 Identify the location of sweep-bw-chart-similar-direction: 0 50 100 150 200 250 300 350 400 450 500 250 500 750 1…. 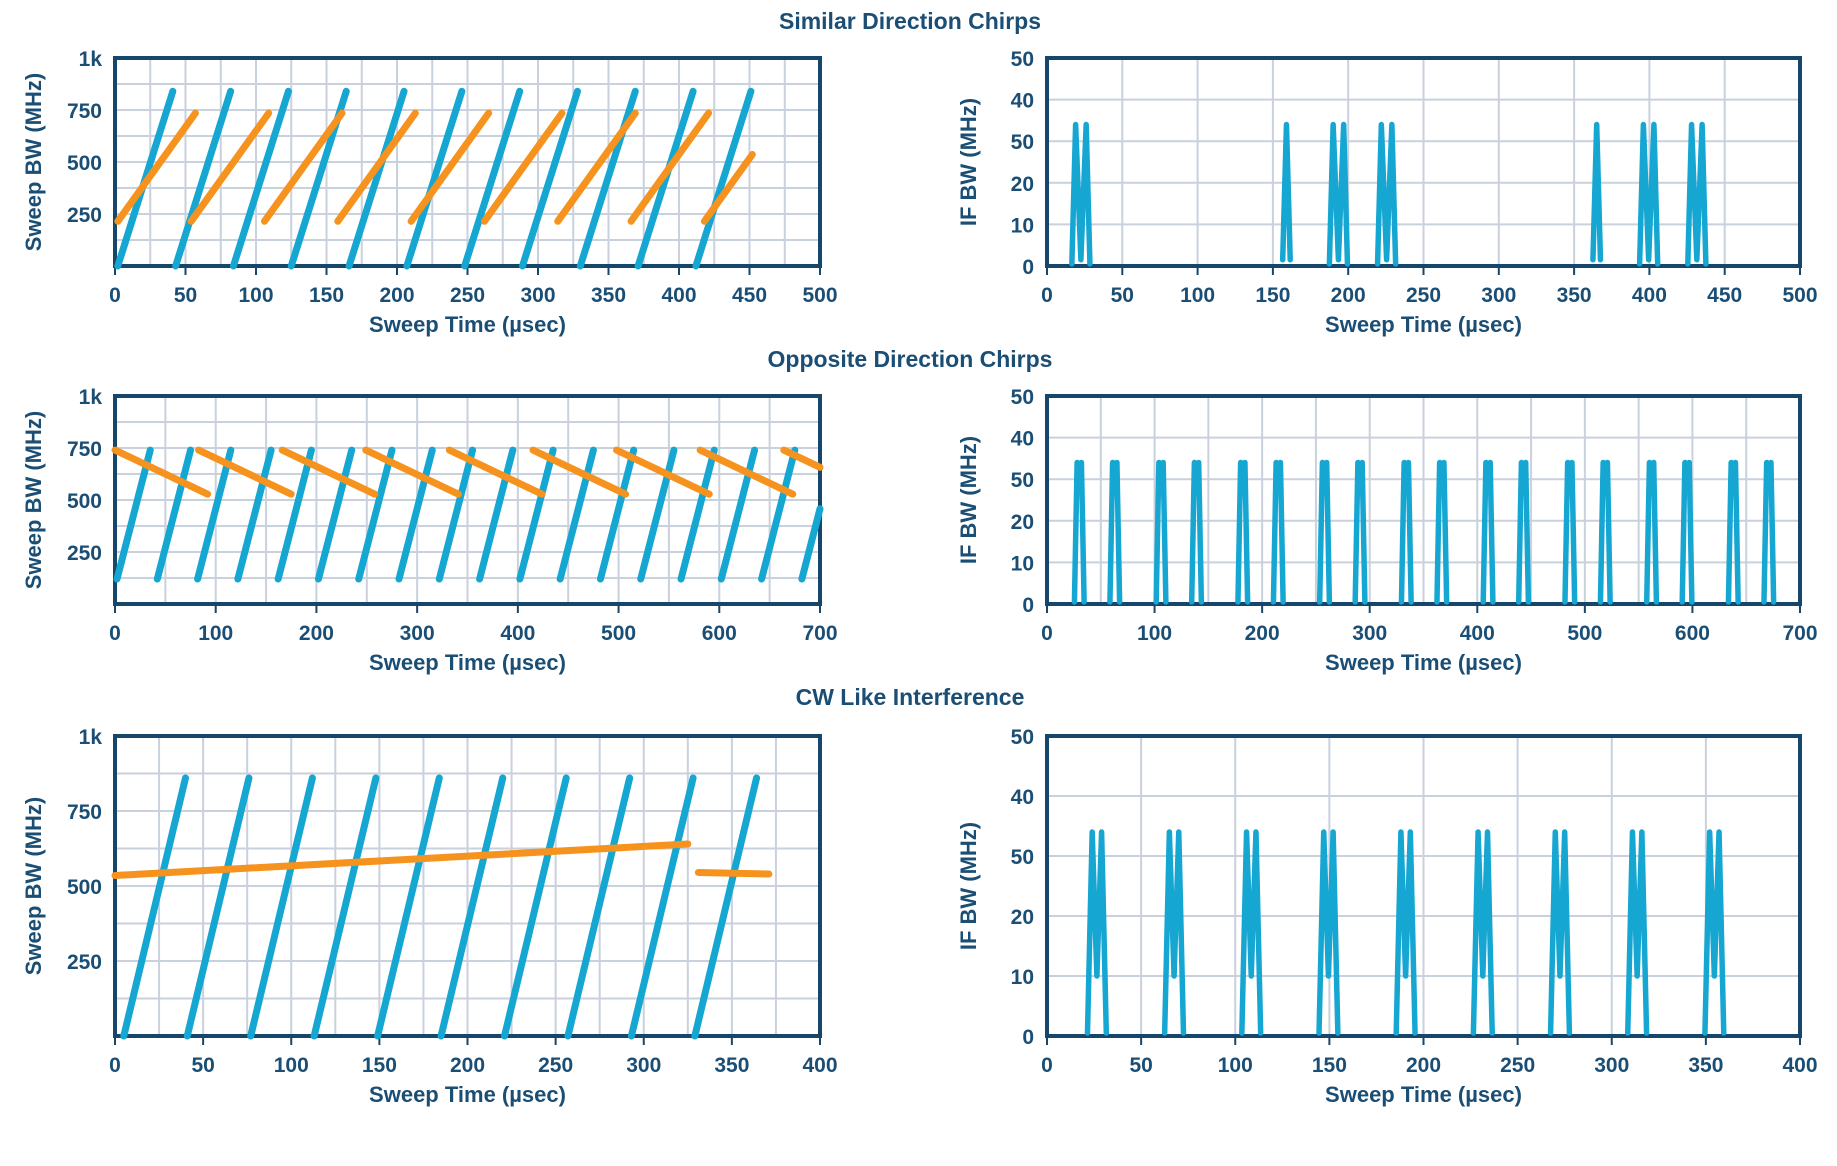
(442, 184).